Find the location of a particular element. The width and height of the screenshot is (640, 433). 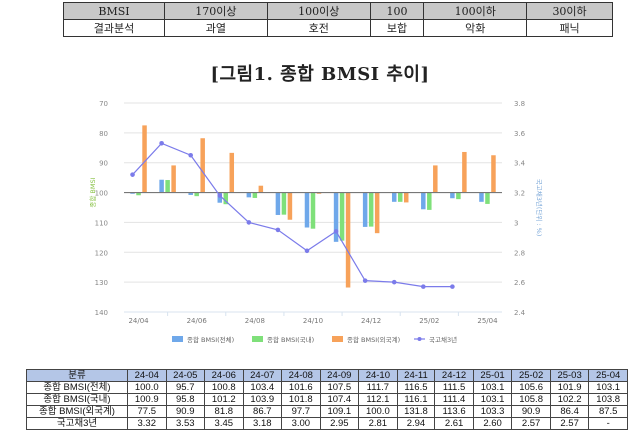

column-header-category: 분류 is located at coordinates (77, 375).